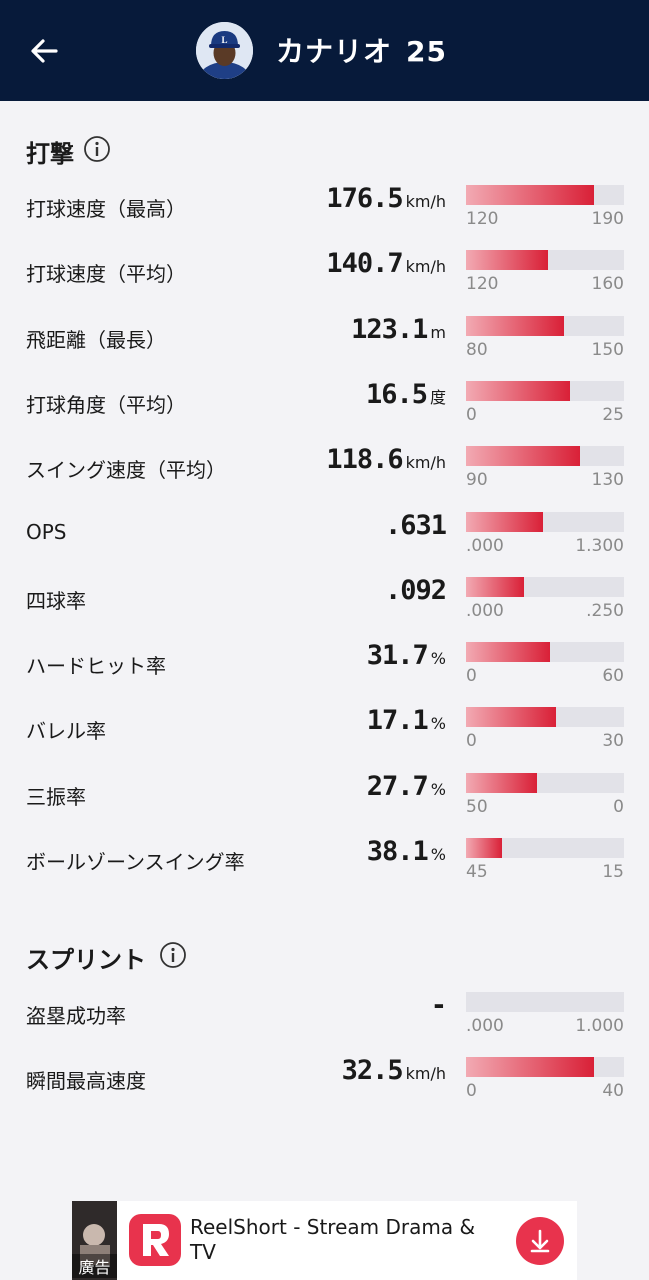 The image size is (649, 1280). I want to click on stat-value: 140.7 km/h, so click(386, 263).